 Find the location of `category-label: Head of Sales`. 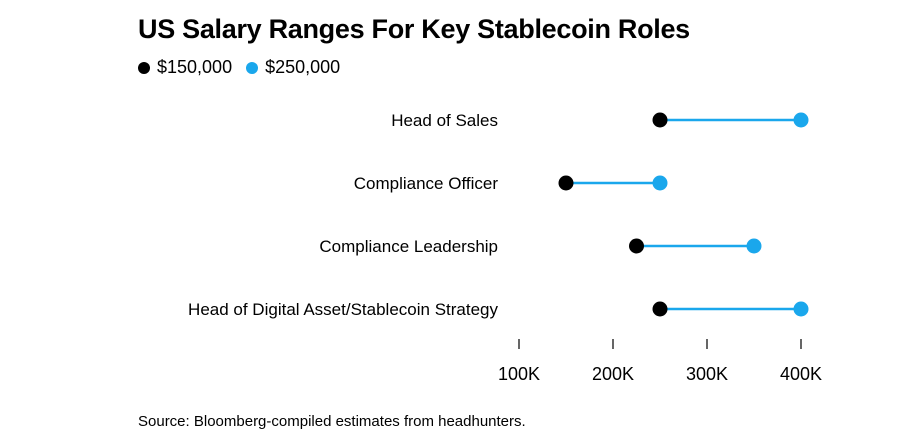

category-label: Head of Sales is located at coordinates (444, 120).